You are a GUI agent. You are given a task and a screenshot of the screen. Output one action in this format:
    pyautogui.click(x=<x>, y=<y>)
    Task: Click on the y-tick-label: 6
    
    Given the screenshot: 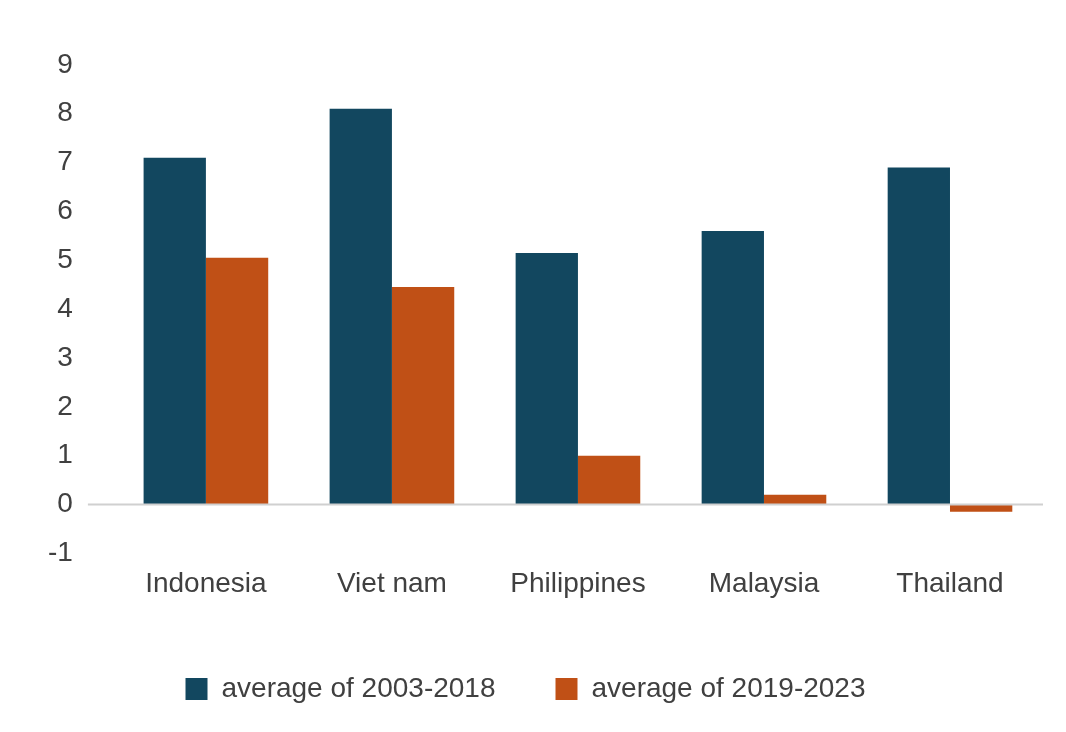 What is the action you would take?
    pyautogui.click(x=65, y=210)
    